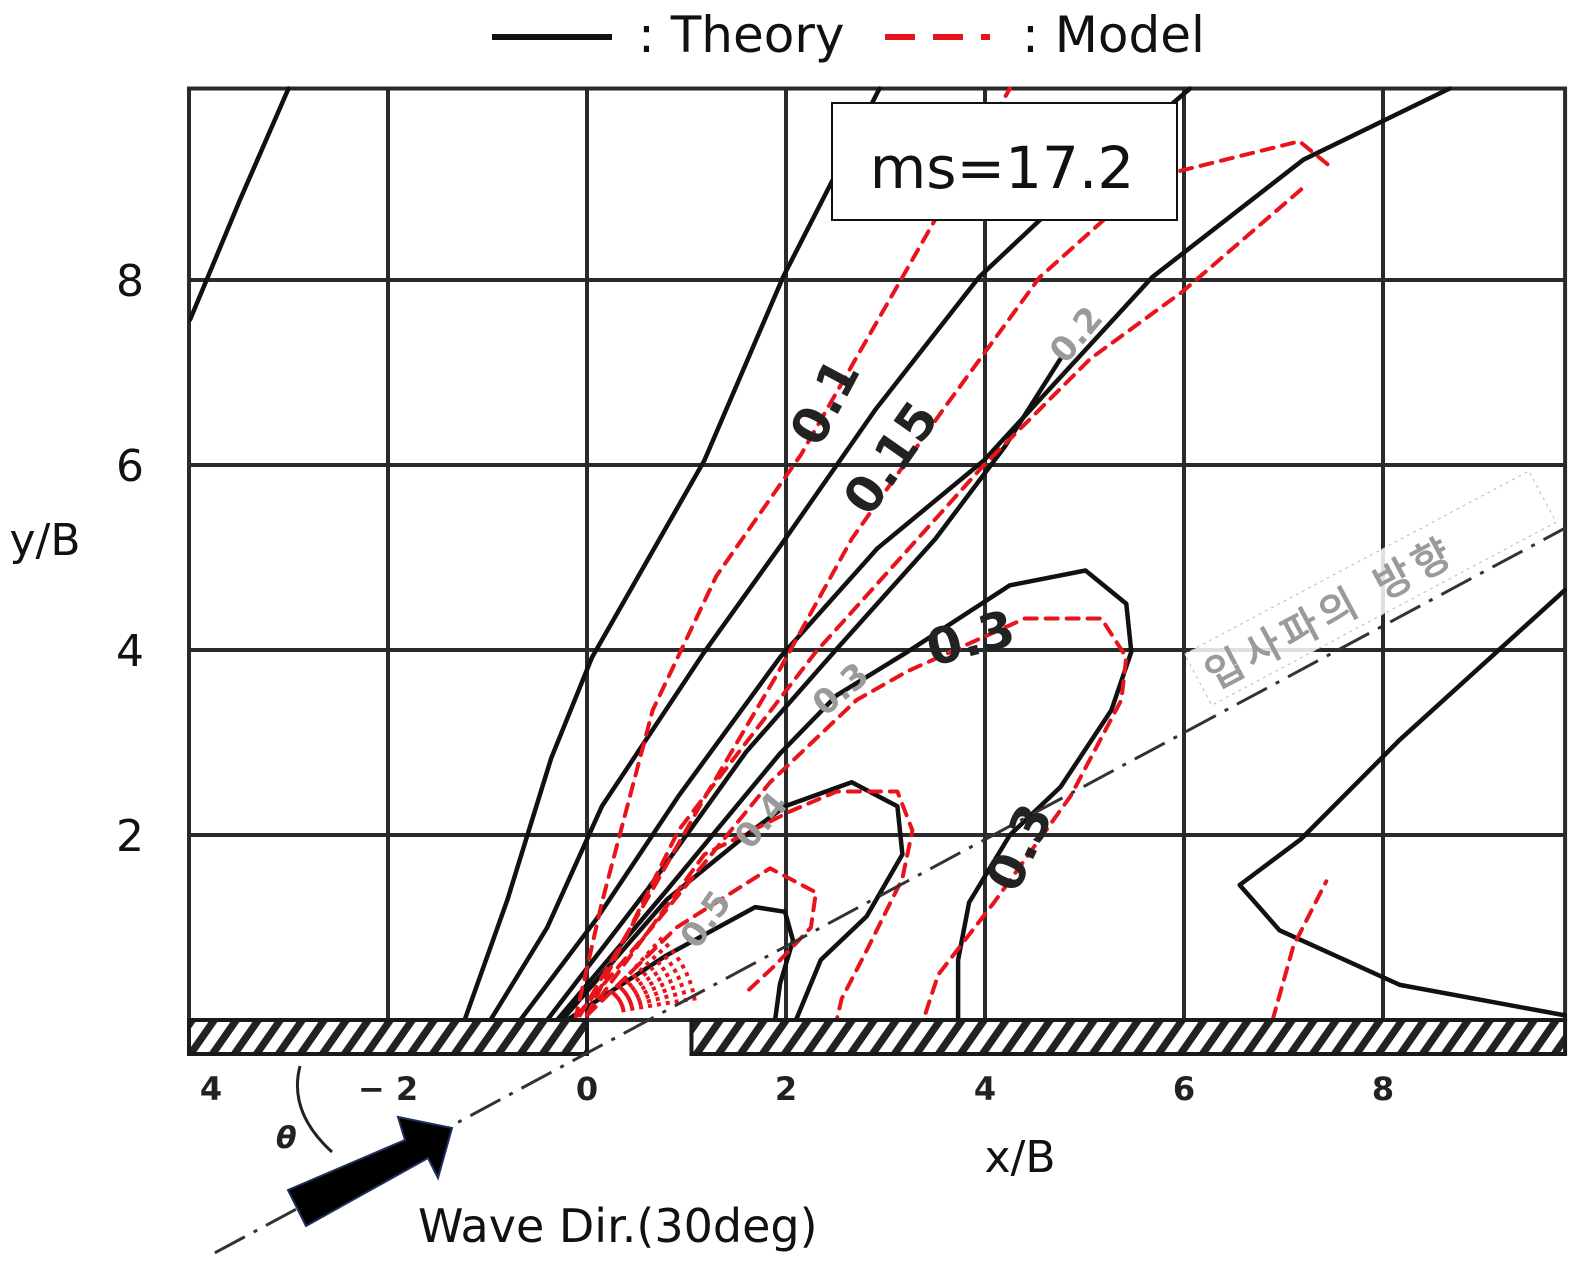 This screenshot has height=1275, width=1583. I want to click on theta-arc, so click(314, 1109).